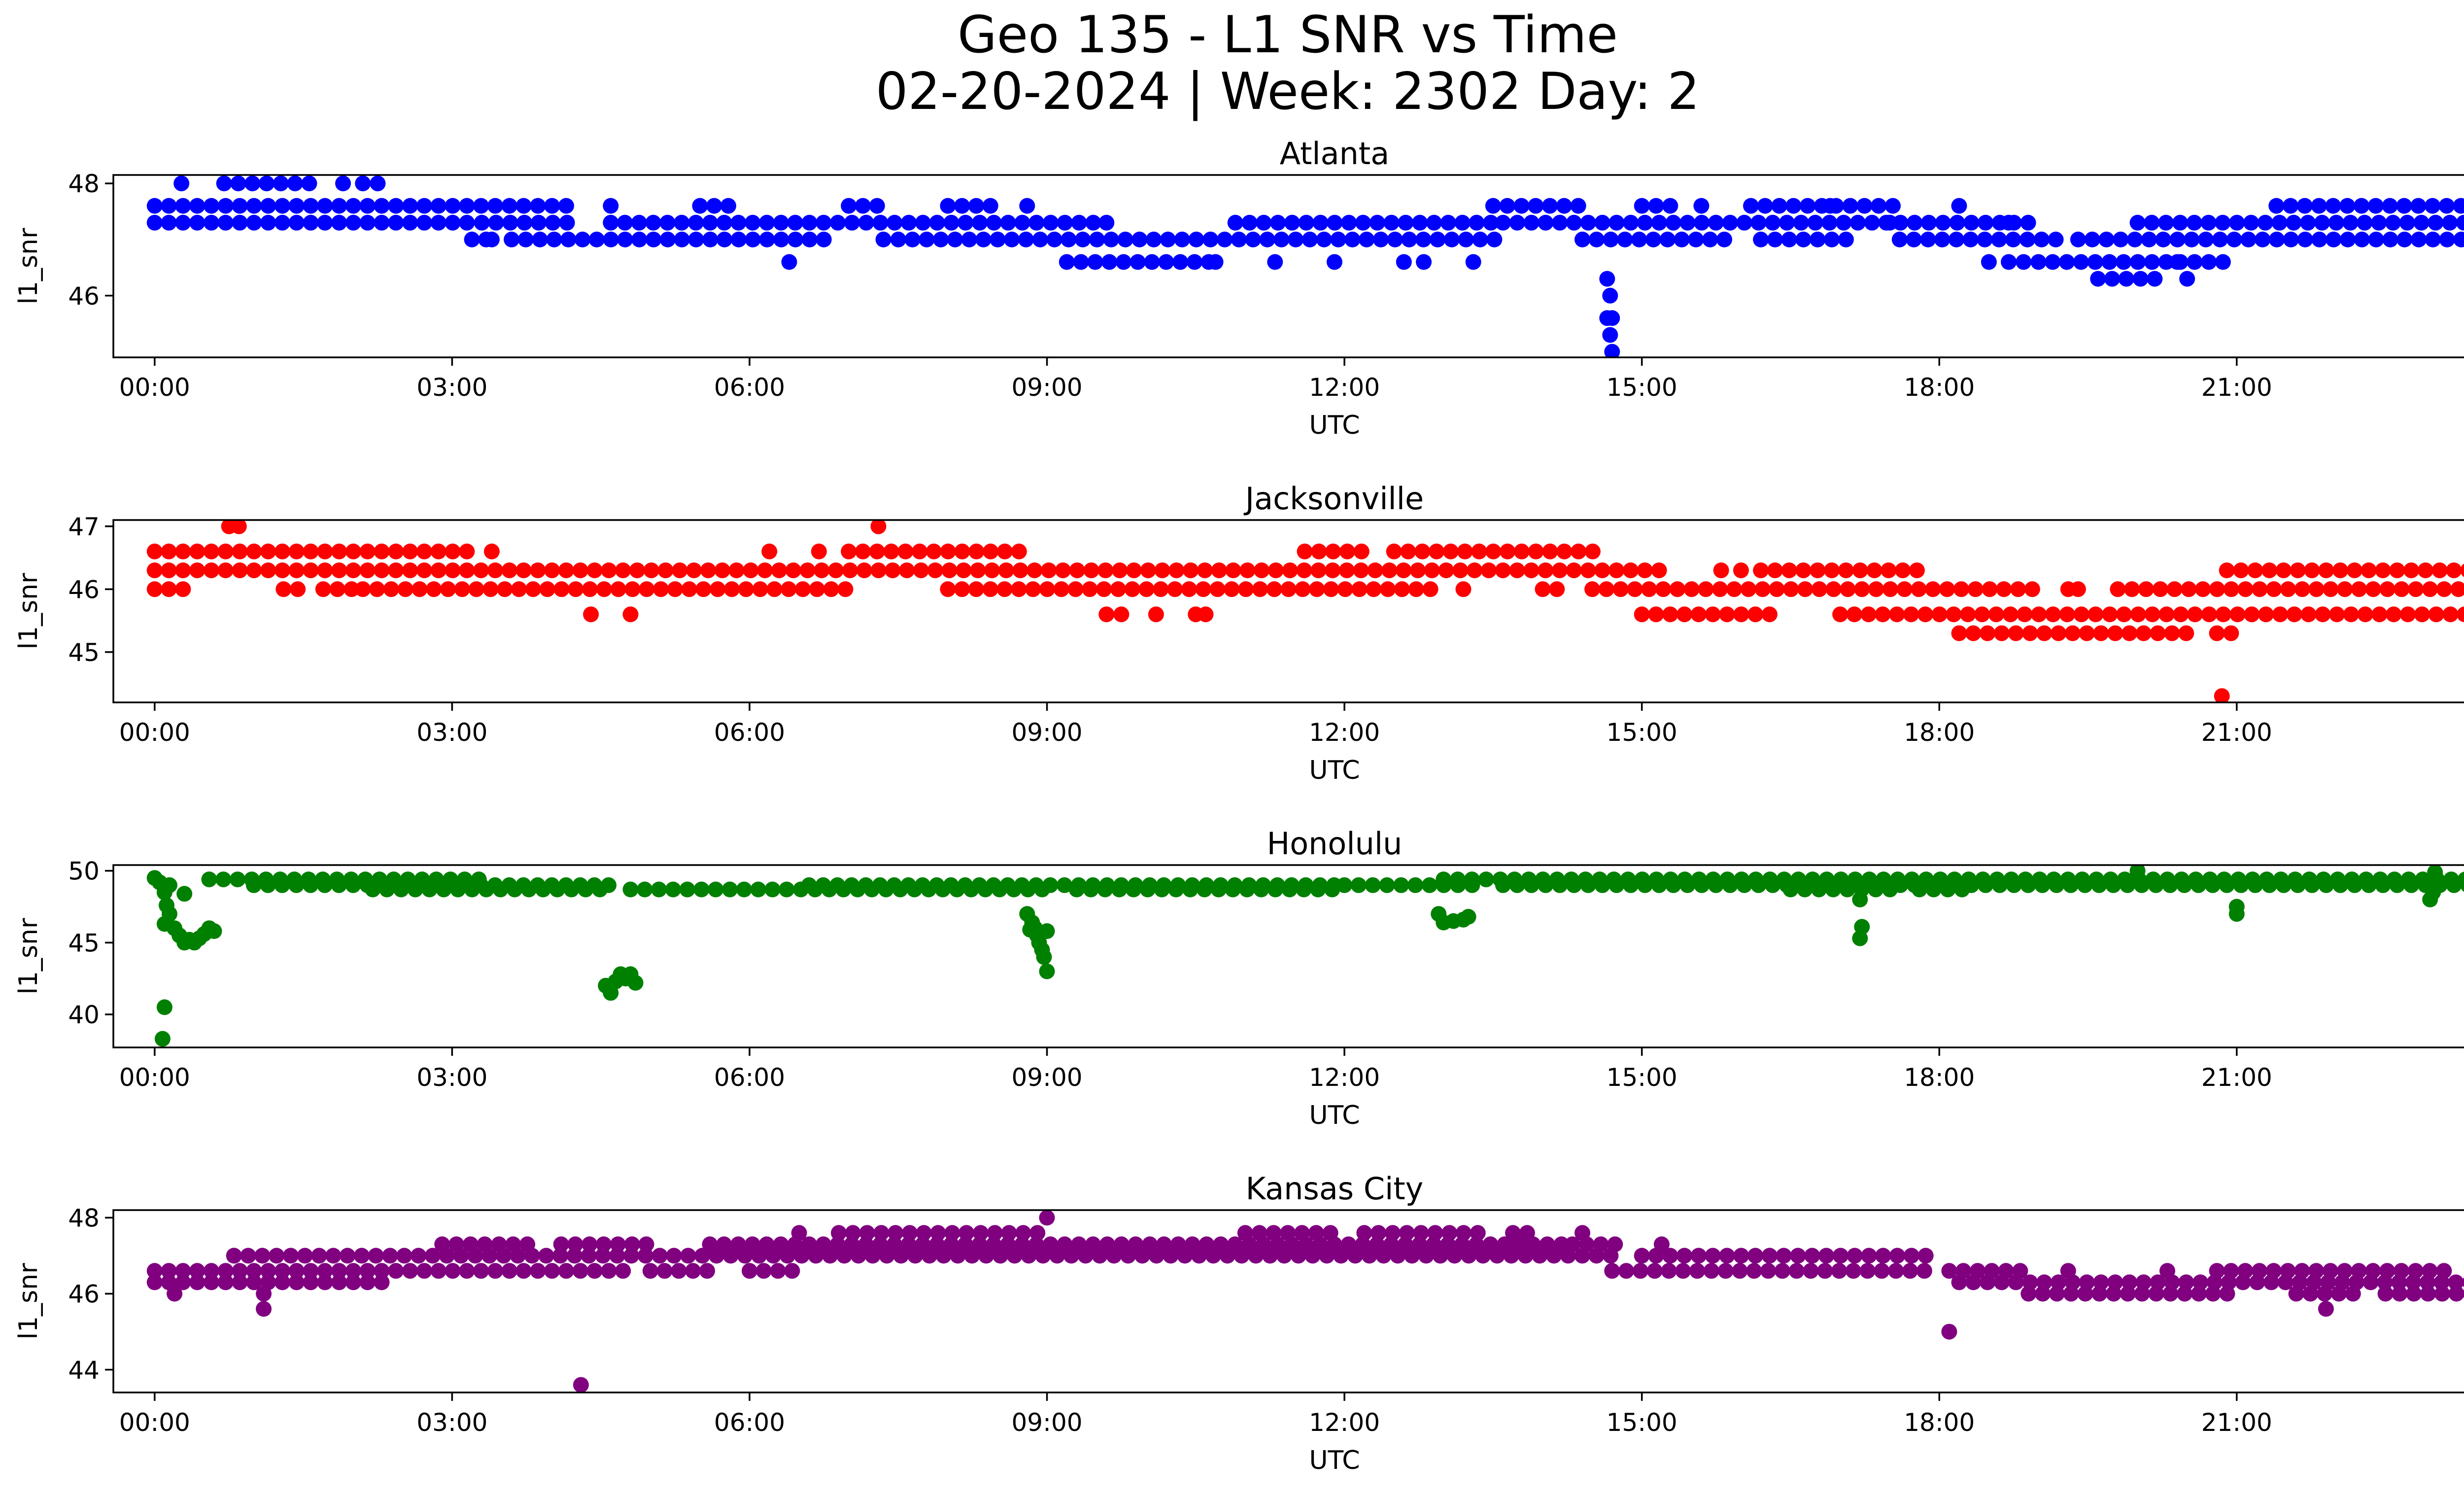  What do you see at coordinates (451, 1077) in the screenshot?
I see `x-tick-label: 03:00` at bounding box center [451, 1077].